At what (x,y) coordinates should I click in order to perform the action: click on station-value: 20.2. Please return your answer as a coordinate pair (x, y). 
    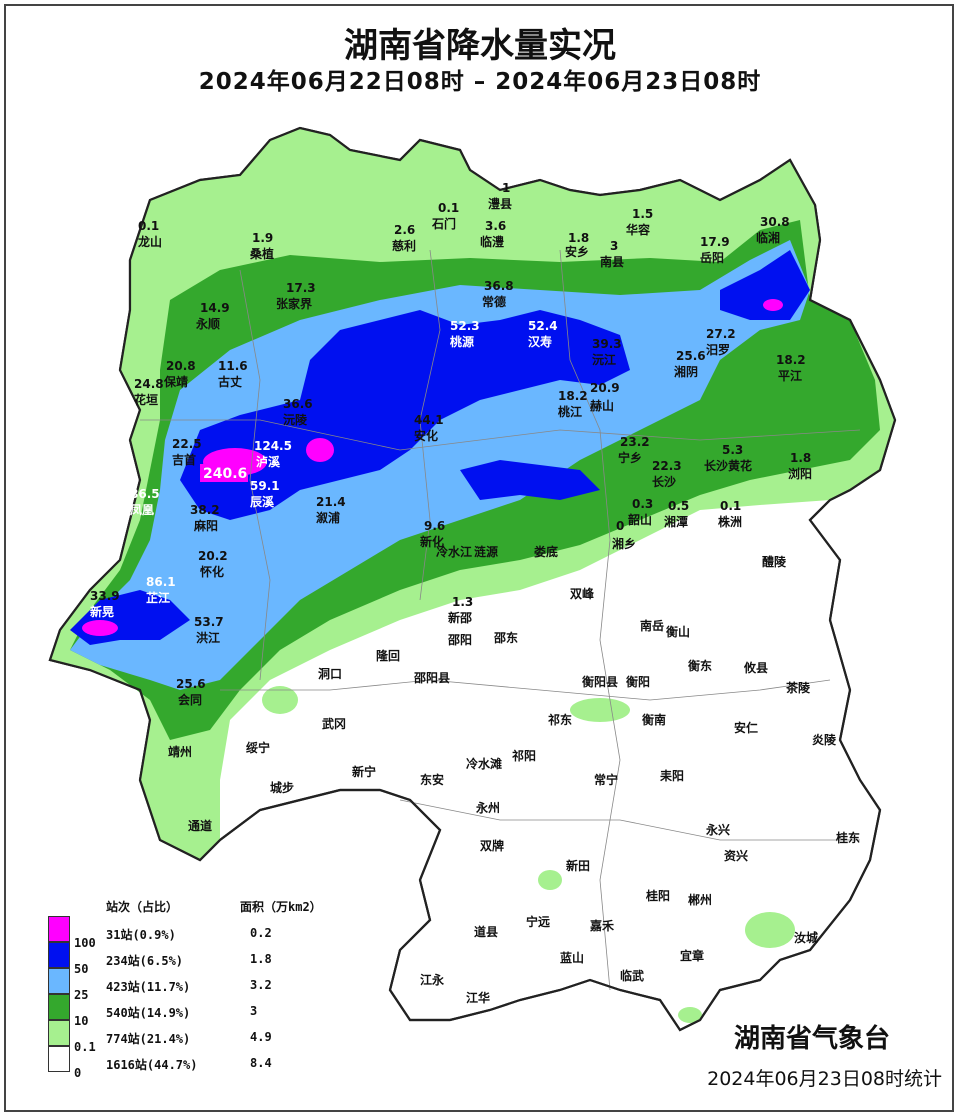
    Looking at the image, I should click on (213, 556).